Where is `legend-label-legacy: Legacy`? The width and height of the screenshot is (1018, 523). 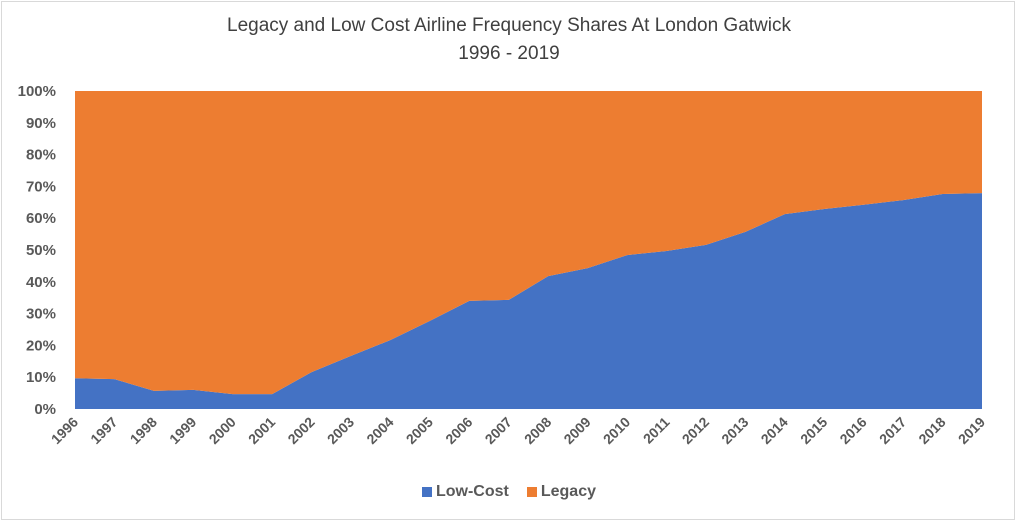
legend-label-legacy: Legacy is located at coordinates (568, 491).